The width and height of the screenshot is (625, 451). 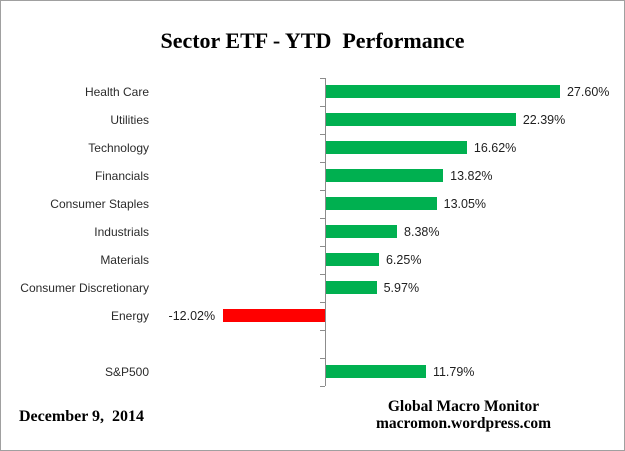 I want to click on value-label: 5.97%, so click(x=401, y=288).